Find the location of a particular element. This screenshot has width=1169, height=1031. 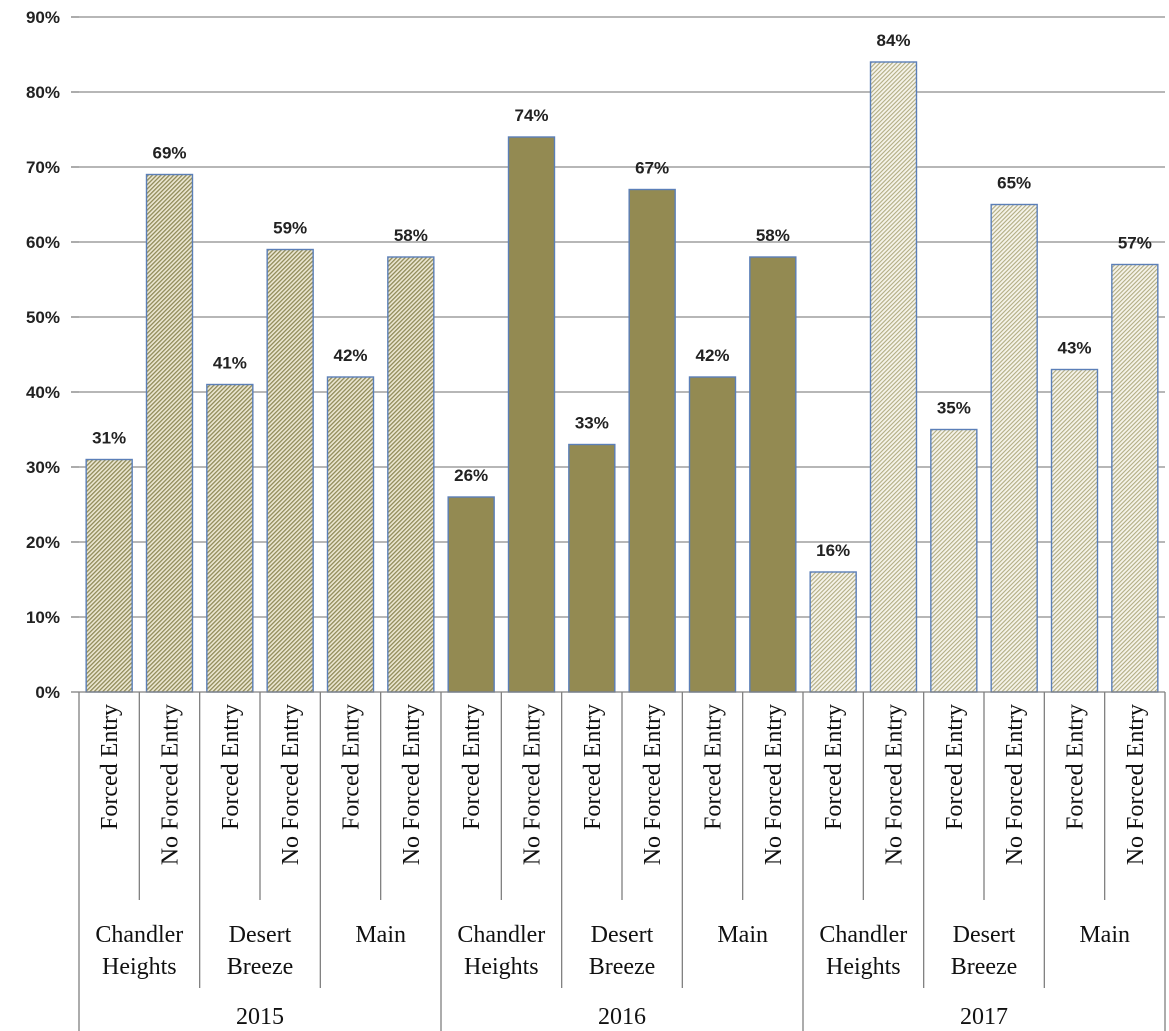

location-label-2016-chandler-heights-line-2: Heights is located at coordinates (501, 967).